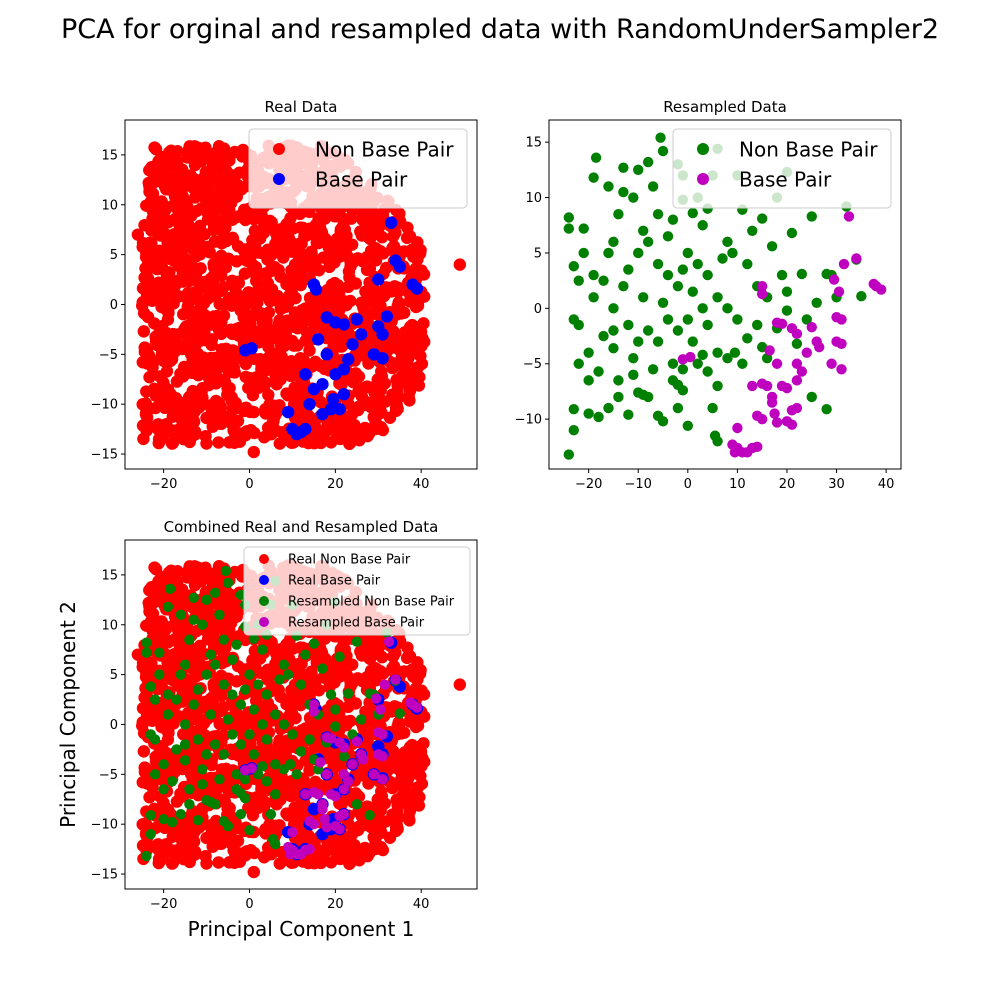 Image resolution: width=1000 pixels, height=1000 pixels. What do you see at coordinates (335, 904) in the screenshot?
I see `x-tick-label: 20` at bounding box center [335, 904].